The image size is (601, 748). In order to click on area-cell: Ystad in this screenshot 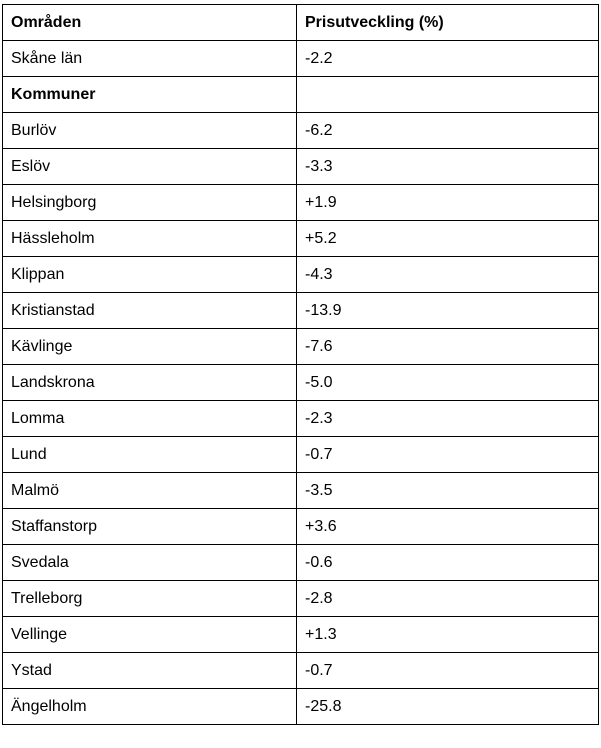, I will do `click(149, 670)`.